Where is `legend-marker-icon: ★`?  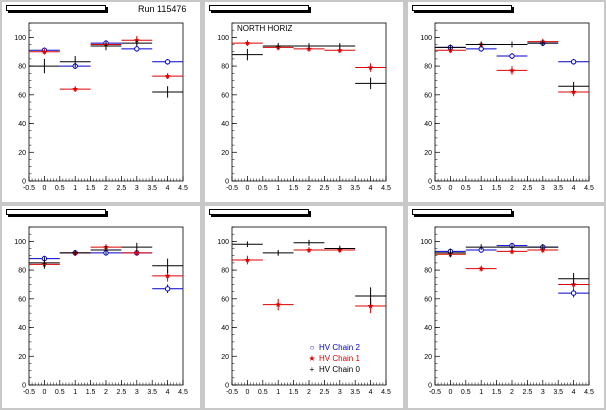
legend-marker-icon: ★ is located at coordinates (312, 358).